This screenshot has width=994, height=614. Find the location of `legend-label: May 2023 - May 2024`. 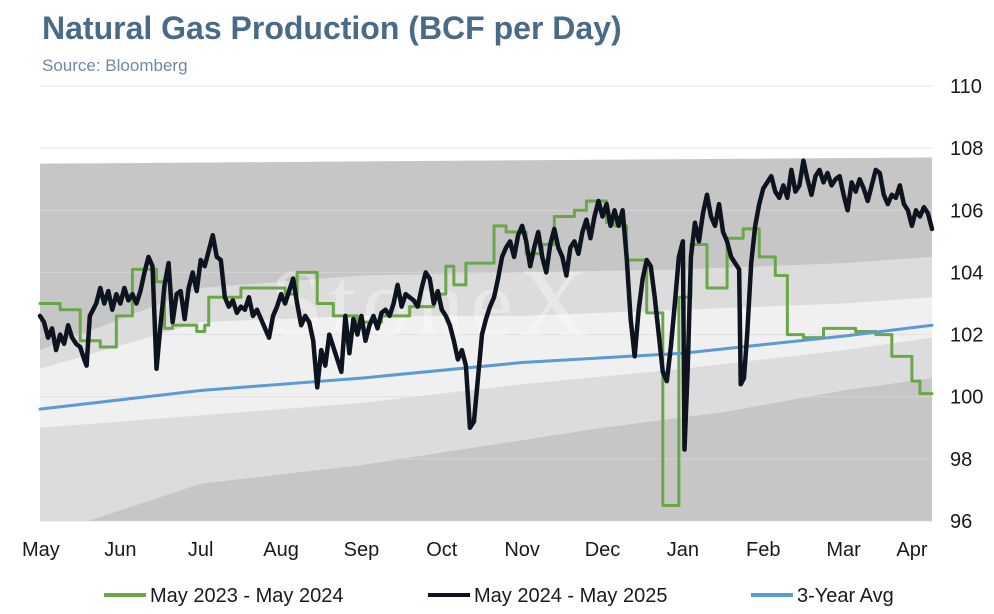

legend-label: May 2023 - May 2024 is located at coordinates (246, 596).